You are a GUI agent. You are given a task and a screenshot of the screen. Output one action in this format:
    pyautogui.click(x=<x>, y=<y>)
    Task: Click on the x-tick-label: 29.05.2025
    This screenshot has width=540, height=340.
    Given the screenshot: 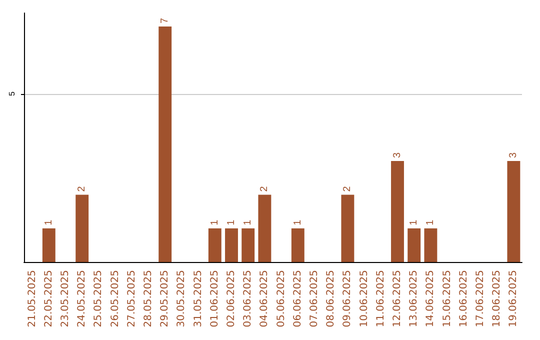 What is the action you would take?
    pyautogui.click(x=165, y=299)
    